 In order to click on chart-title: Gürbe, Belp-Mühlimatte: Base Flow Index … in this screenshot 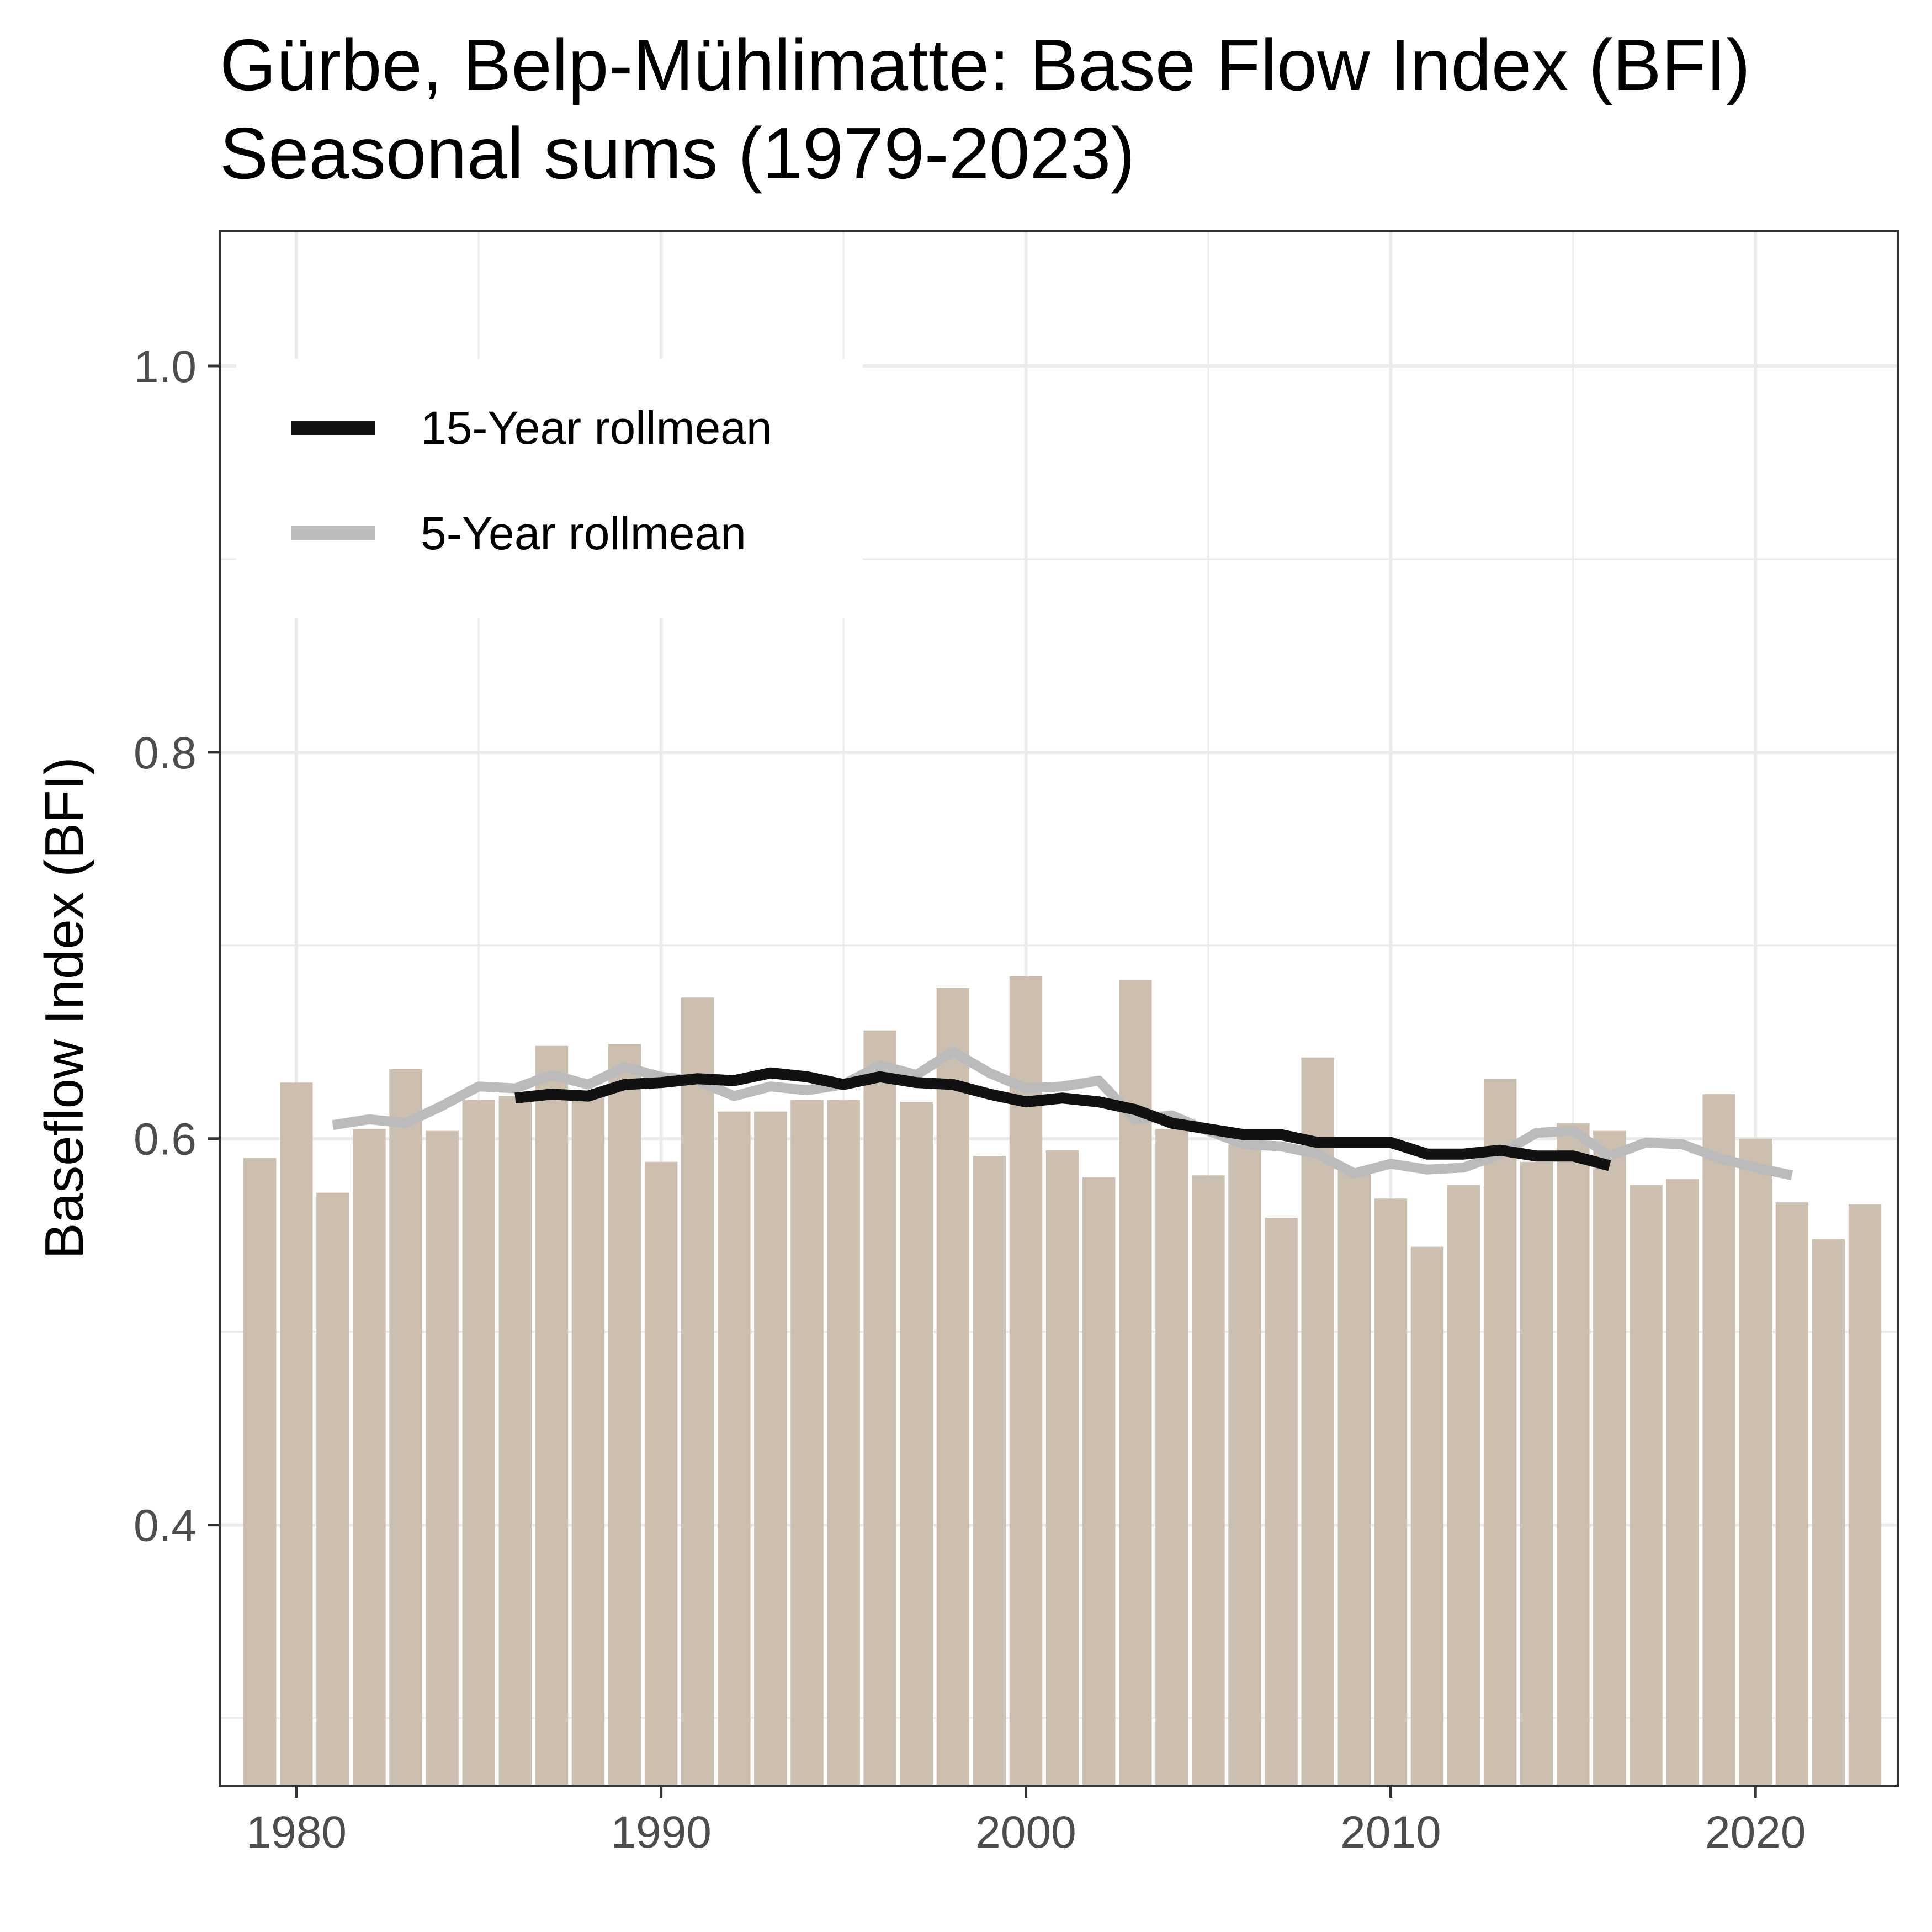, I will do `click(986, 65)`.